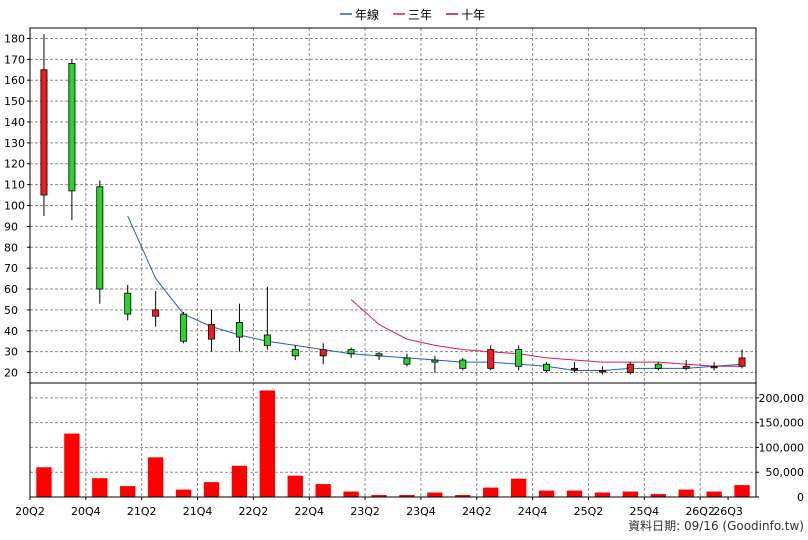  Describe the element at coordinates (14, 206) in the screenshot. I see `price-tick-label: 100` at that location.